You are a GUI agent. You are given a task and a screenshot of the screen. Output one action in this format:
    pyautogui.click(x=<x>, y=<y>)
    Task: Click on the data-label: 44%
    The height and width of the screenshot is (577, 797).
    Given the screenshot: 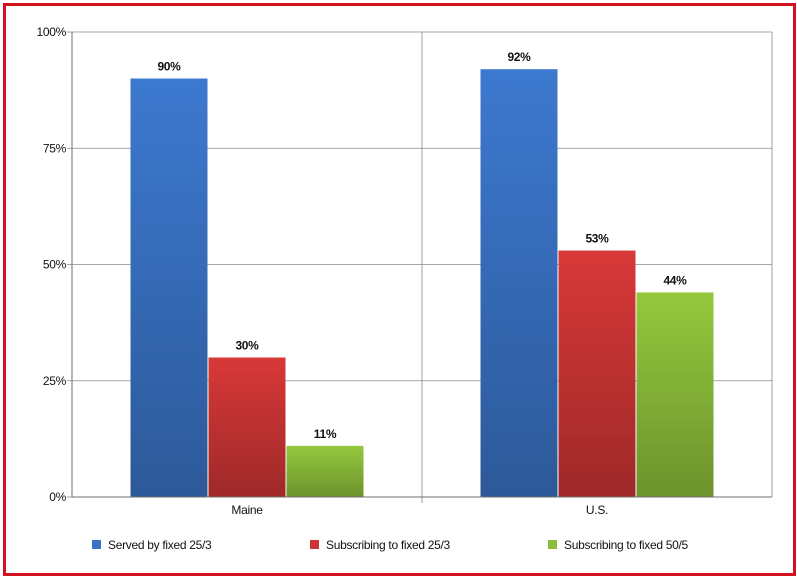 What is the action you would take?
    pyautogui.click(x=675, y=280)
    